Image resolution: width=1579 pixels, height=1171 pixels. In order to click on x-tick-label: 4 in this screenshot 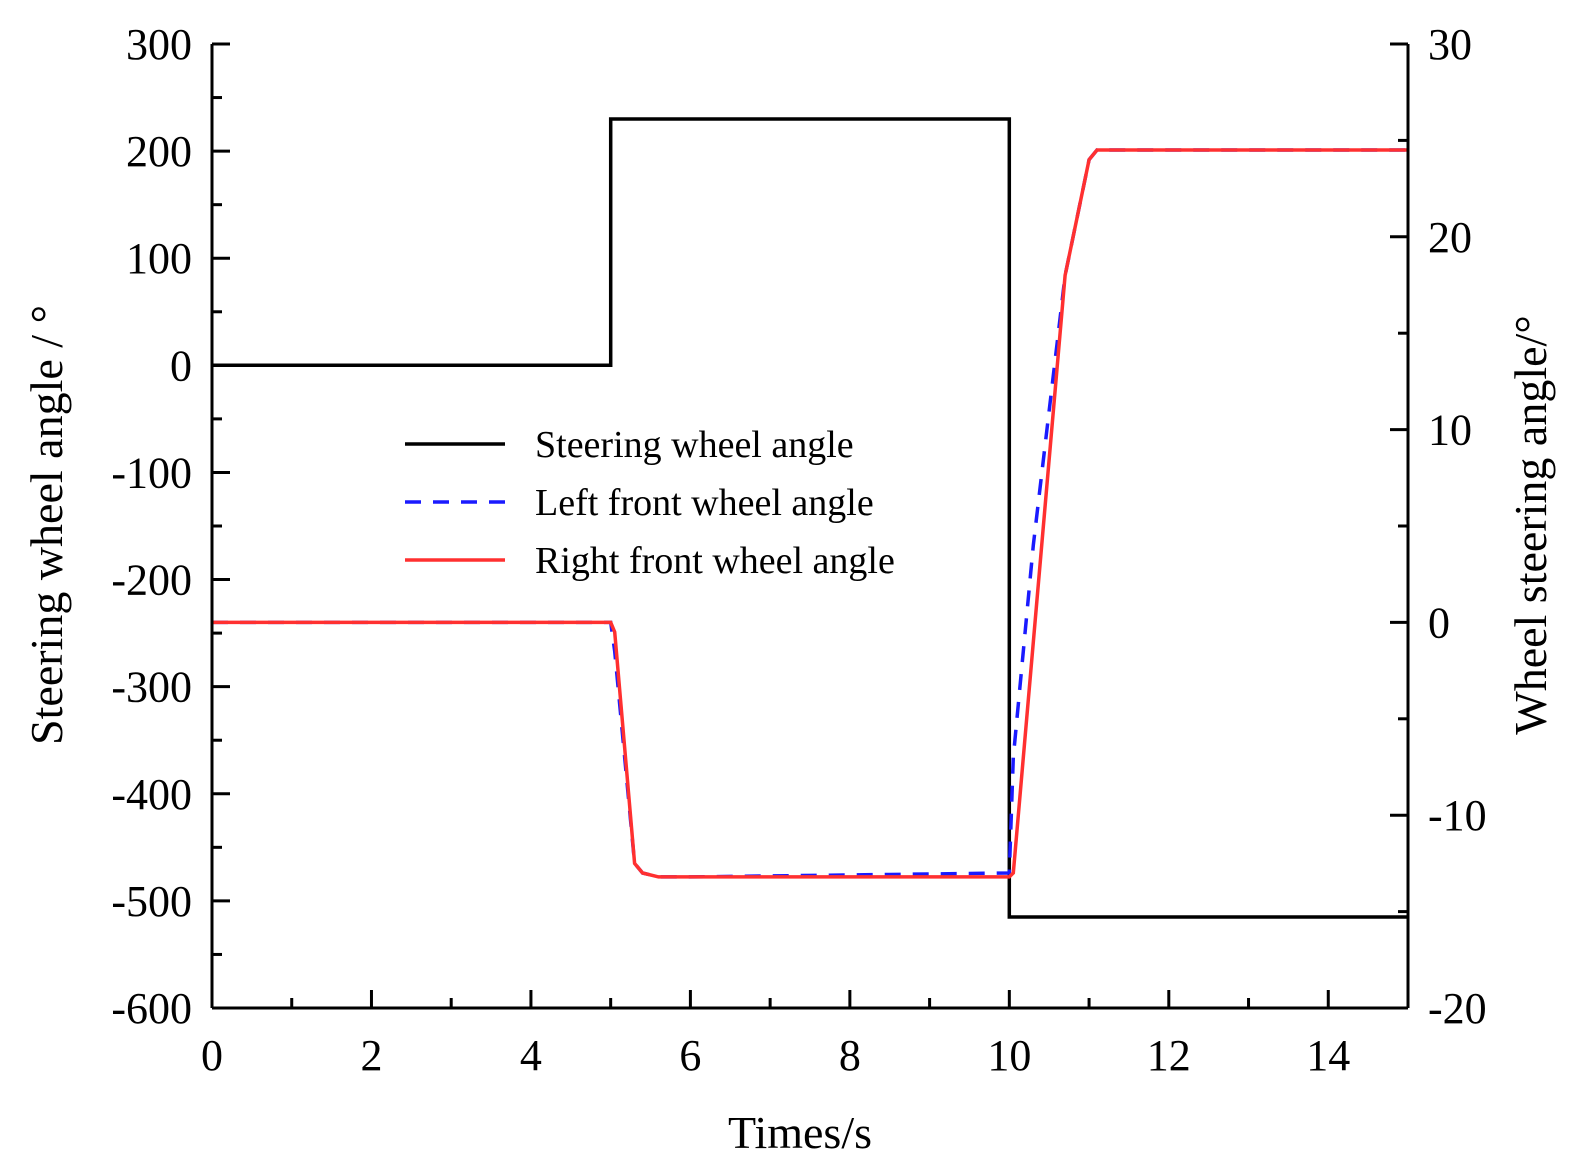, I will do `click(531, 1055)`.